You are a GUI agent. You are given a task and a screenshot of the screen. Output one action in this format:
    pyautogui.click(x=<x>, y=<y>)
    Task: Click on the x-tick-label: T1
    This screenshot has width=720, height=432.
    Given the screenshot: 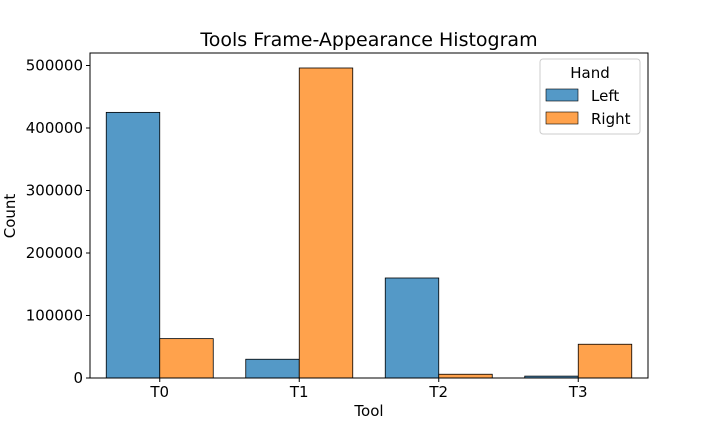 What is the action you would take?
    pyautogui.click(x=299, y=392)
    